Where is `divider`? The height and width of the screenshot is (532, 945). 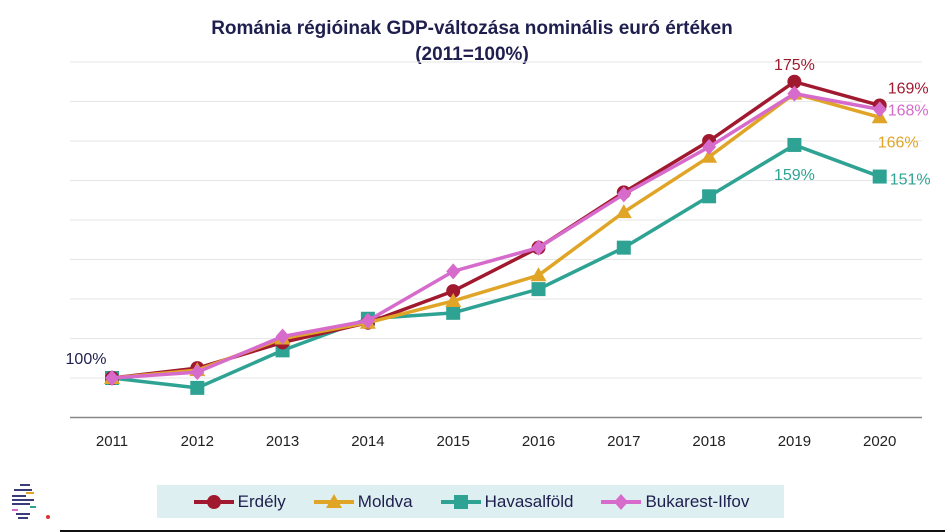
divider is located at coordinates (502, 531).